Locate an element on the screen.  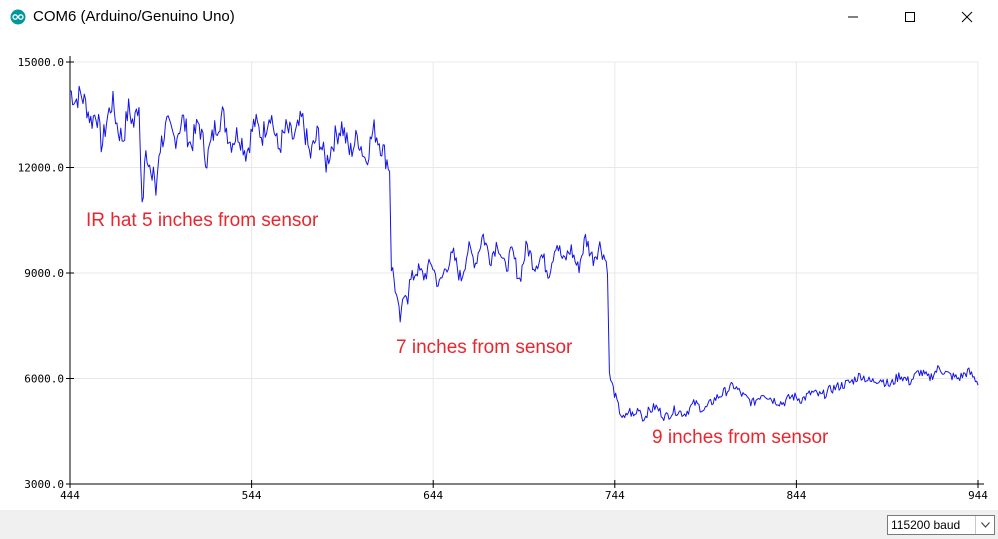
close-icon is located at coordinates (967, 17).